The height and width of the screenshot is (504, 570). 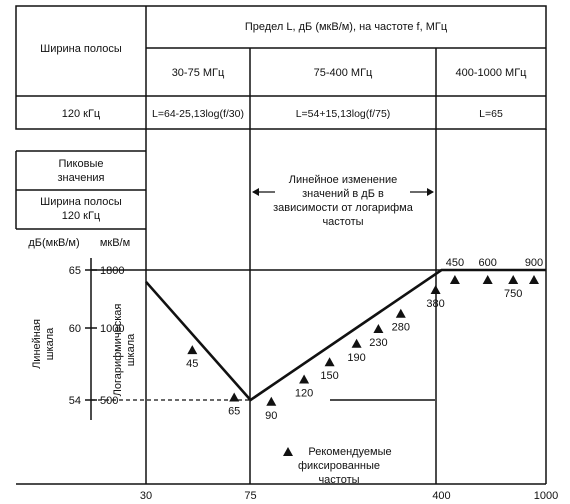 What do you see at coordinates (430, 192) in the screenshot?
I see `annotation-arrowhead-right` at bounding box center [430, 192].